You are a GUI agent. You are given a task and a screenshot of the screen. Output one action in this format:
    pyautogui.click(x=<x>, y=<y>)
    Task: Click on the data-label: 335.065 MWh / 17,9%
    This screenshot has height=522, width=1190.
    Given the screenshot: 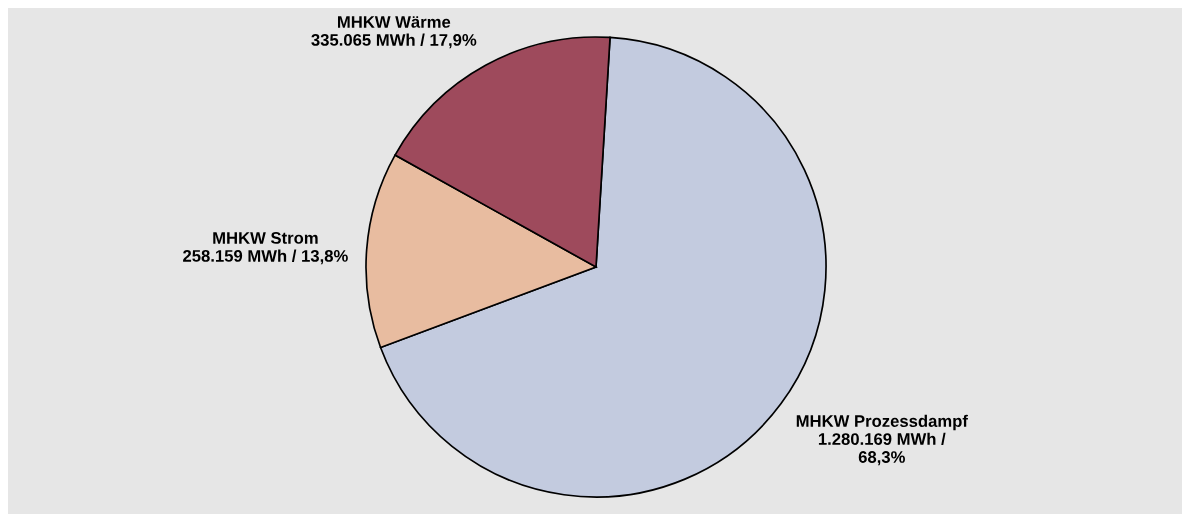 What is the action you would take?
    pyautogui.click(x=394, y=41)
    